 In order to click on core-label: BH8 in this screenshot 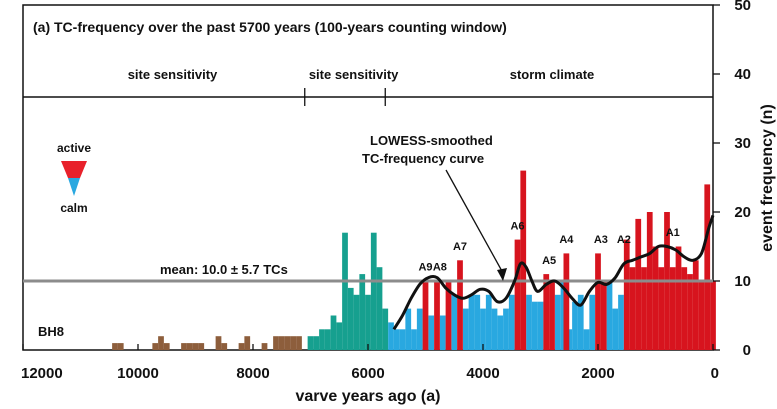, I will do `click(51, 331)`.